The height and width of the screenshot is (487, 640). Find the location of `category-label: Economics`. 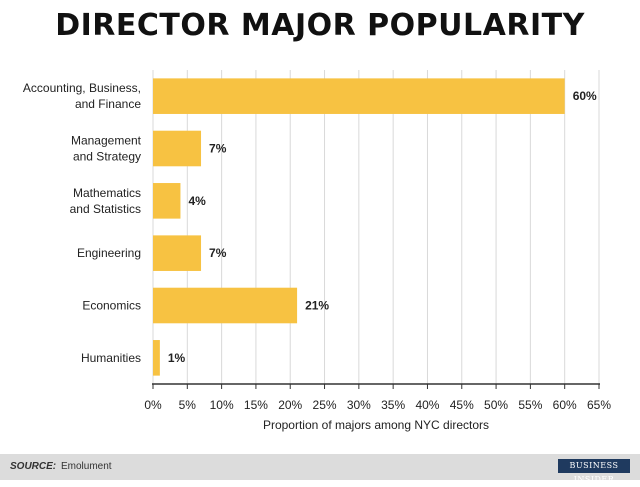

category-label: Economics is located at coordinates (111, 306).